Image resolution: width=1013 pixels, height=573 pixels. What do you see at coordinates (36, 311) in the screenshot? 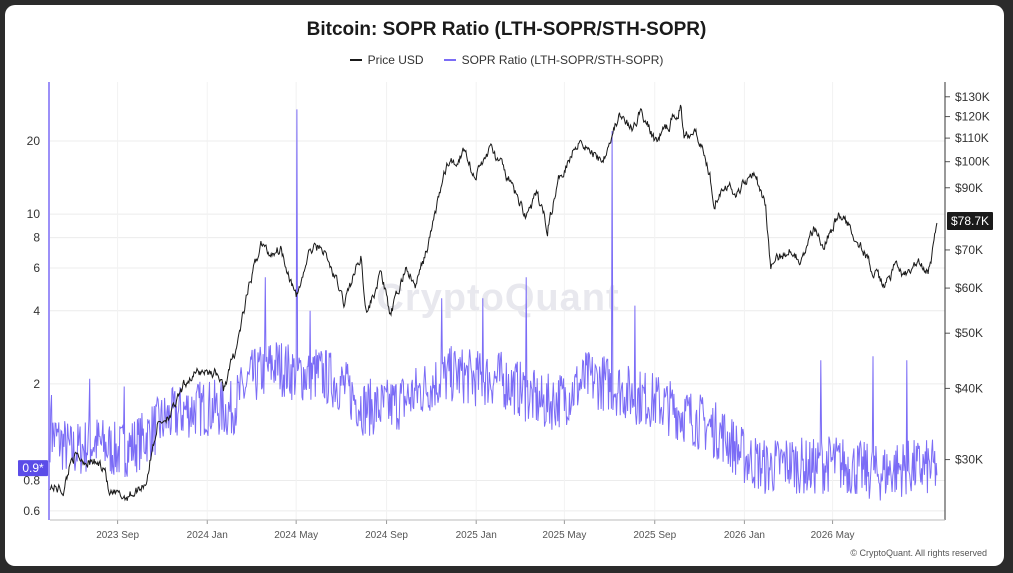
I see `left-tick-label: 4` at bounding box center [36, 311].